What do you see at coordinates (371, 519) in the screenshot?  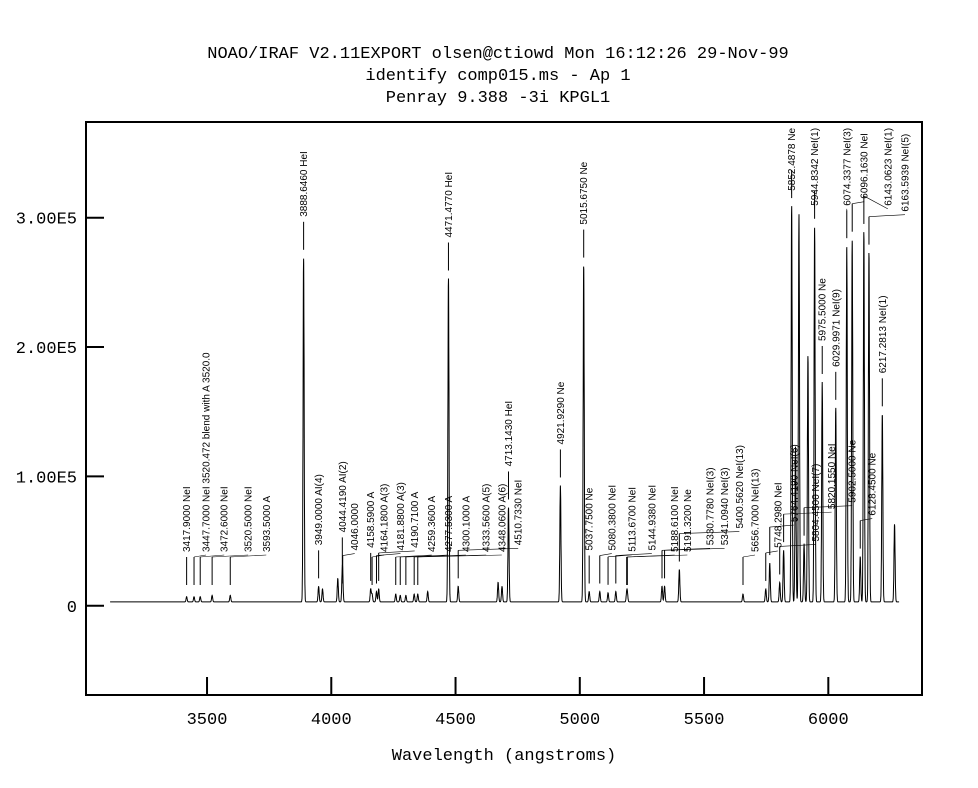 I see `line-id-label: 4158.5900 A` at bounding box center [371, 519].